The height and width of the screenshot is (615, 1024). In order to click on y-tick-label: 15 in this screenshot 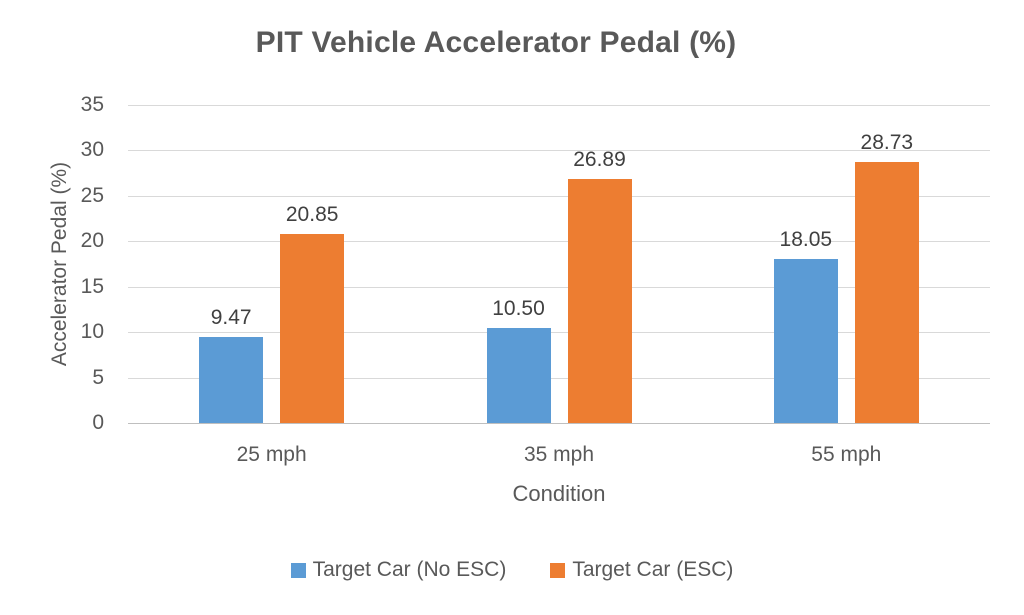, I will do `click(92, 286)`.